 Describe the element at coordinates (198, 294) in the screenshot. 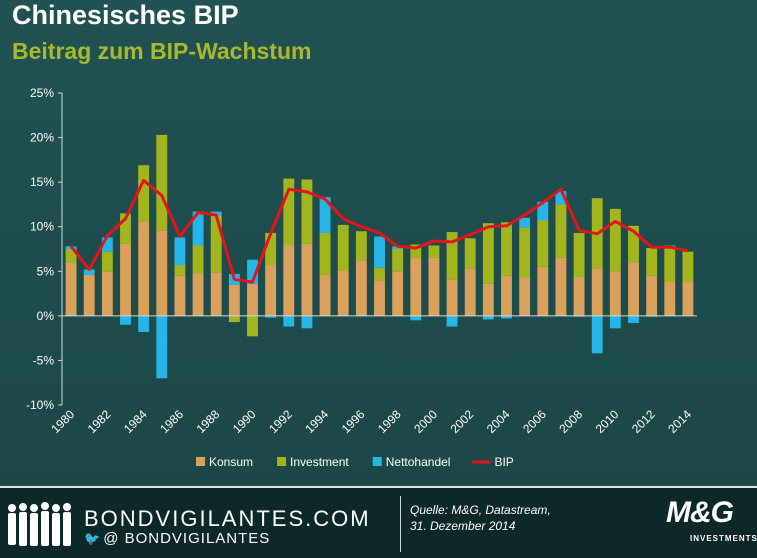

I see `bar-konsum-1987` at that location.